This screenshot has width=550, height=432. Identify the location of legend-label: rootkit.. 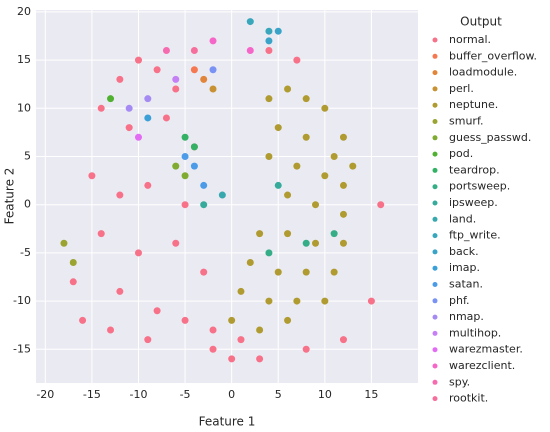
(468, 398).